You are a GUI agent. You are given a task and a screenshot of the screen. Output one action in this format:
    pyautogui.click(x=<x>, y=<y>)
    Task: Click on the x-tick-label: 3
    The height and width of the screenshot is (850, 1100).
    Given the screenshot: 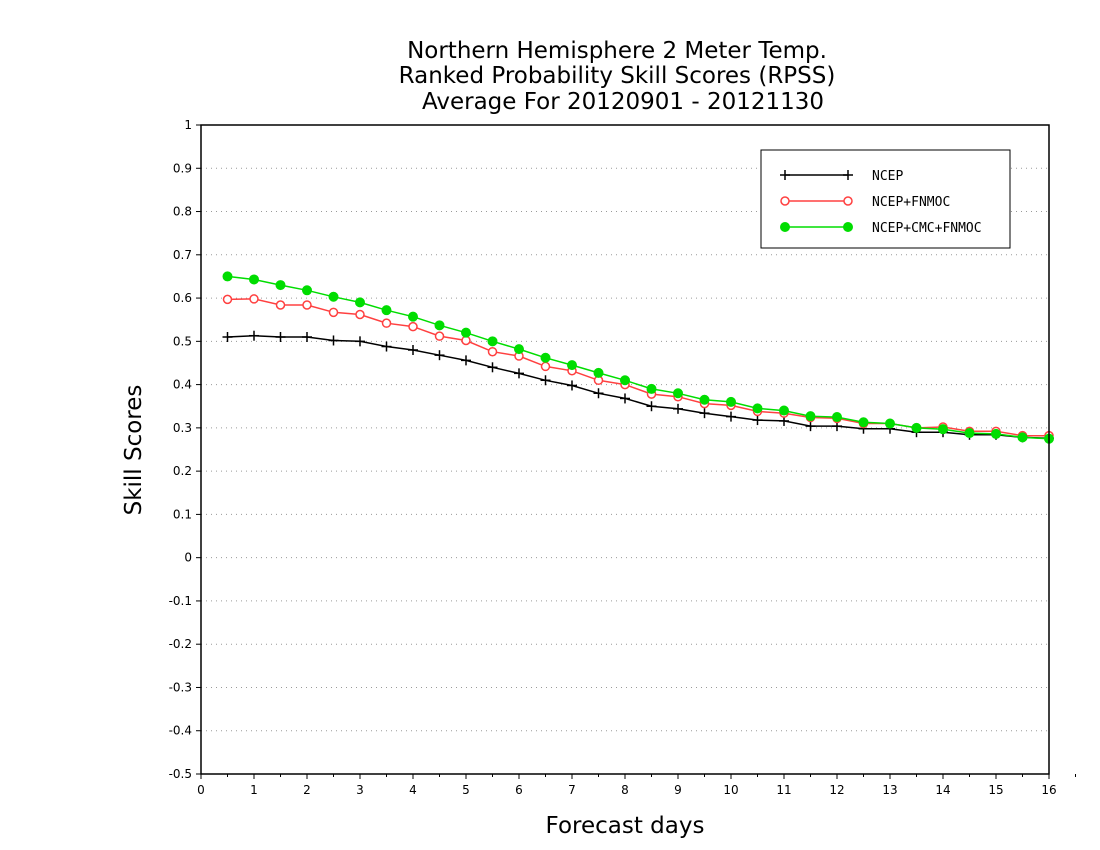 What is the action you would take?
    pyautogui.click(x=360, y=790)
    